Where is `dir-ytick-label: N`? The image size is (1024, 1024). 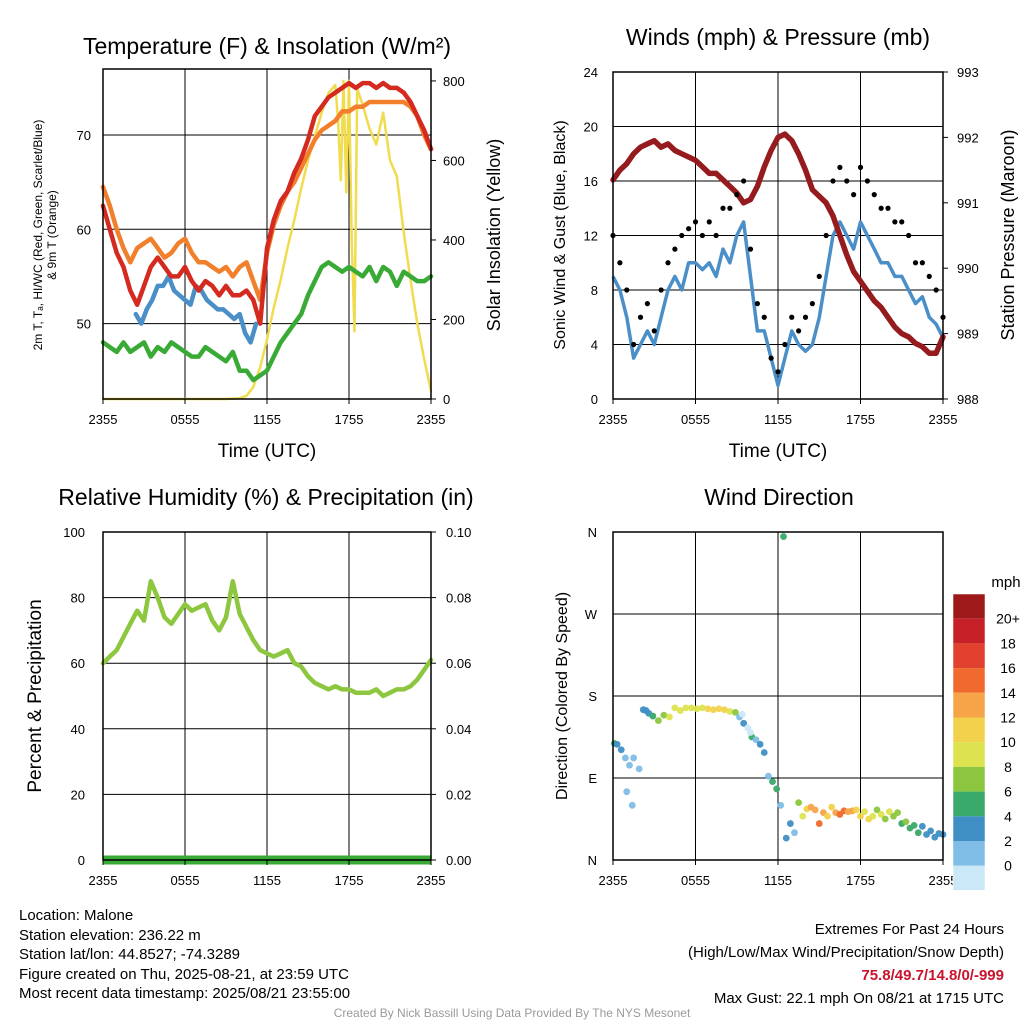
dir-ytick-label: N is located at coordinates (592, 860).